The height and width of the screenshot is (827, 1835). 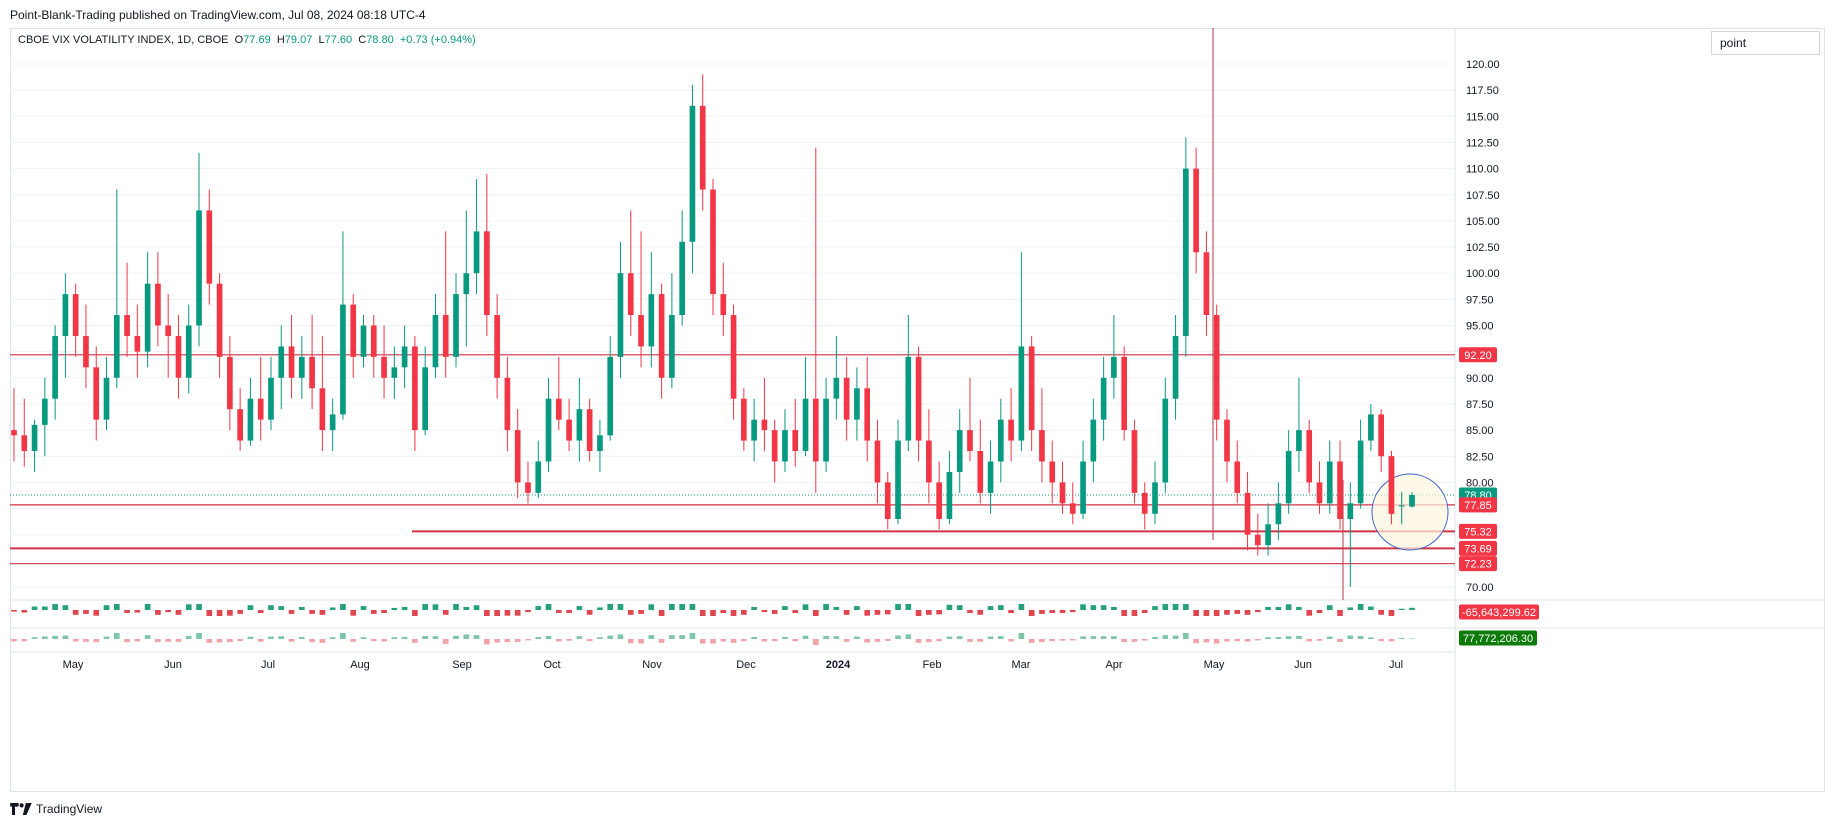 What do you see at coordinates (1482, 143) in the screenshot?
I see `y-tick-label: 112.50` at bounding box center [1482, 143].